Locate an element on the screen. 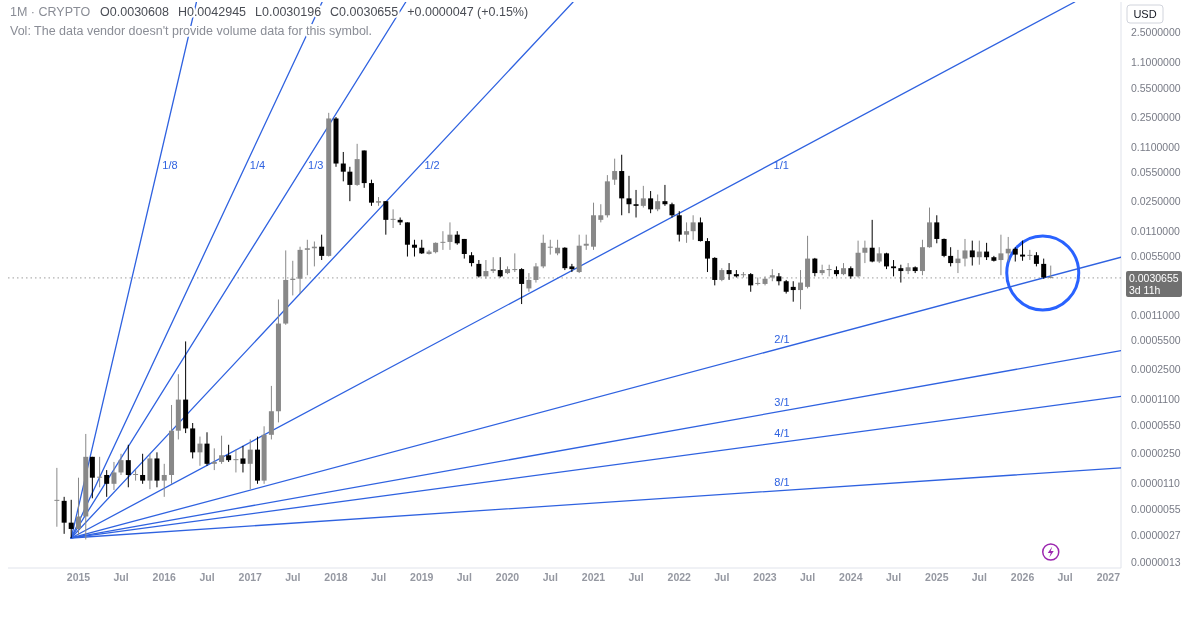 This screenshot has width=1200, height=632. y-tick-label: 0.0000110 is located at coordinates (1156, 483).